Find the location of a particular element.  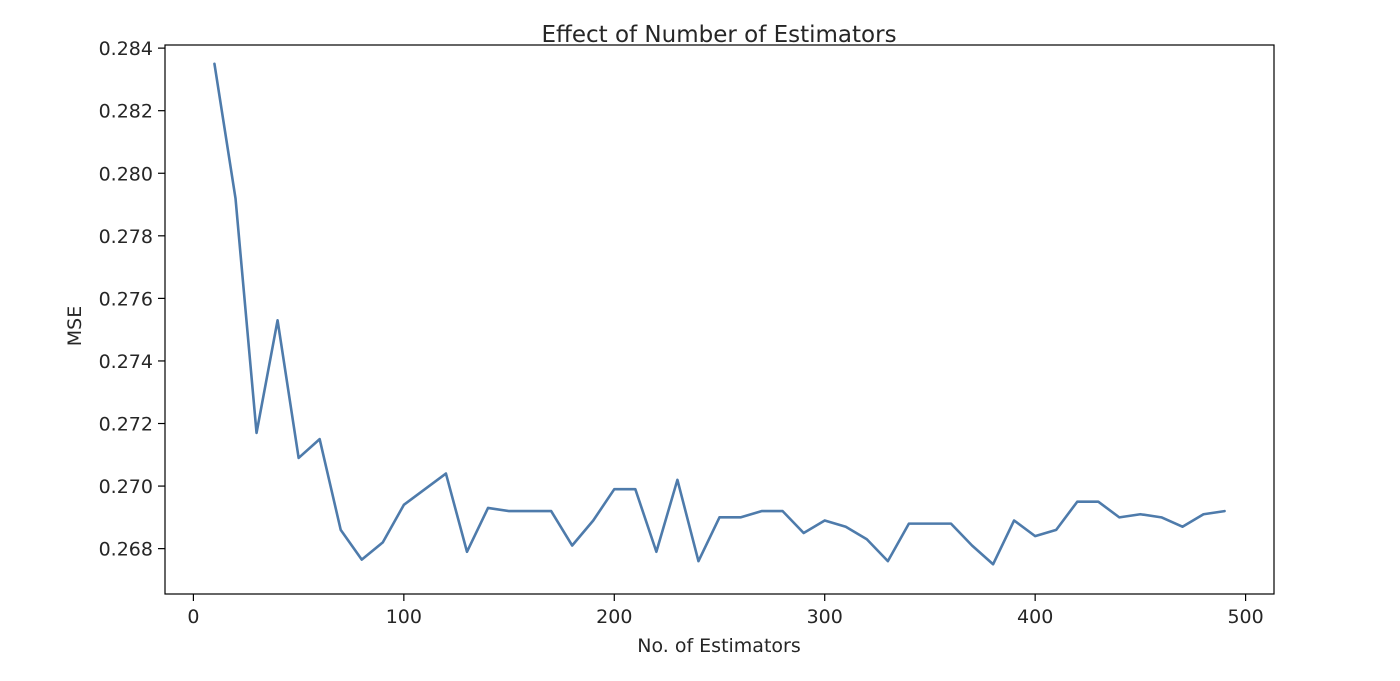

x-tick-label: 200 is located at coordinates (614, 617).